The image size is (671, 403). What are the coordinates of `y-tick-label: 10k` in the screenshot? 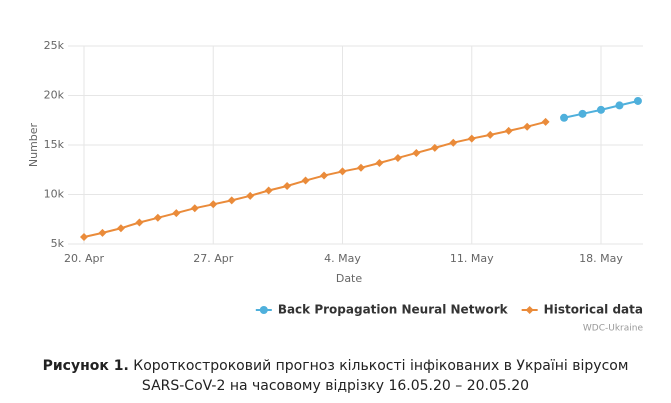 It's located at (54, 194).